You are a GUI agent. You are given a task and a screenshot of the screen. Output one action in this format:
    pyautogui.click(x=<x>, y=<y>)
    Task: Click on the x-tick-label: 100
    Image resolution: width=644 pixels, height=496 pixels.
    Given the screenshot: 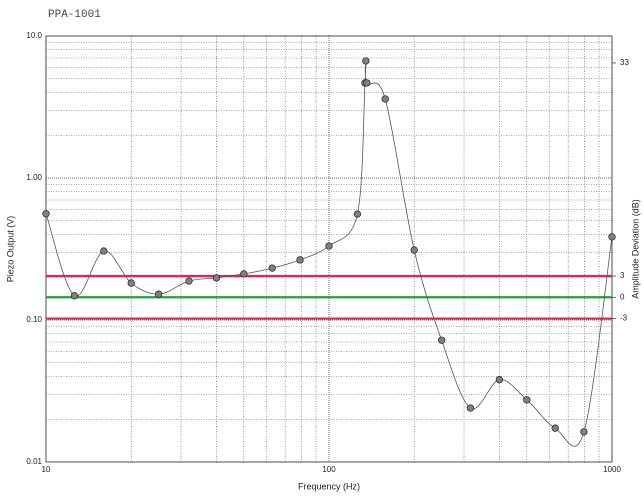 What is the action you would take?
    pyautogui.click(x=329, y=469)
    